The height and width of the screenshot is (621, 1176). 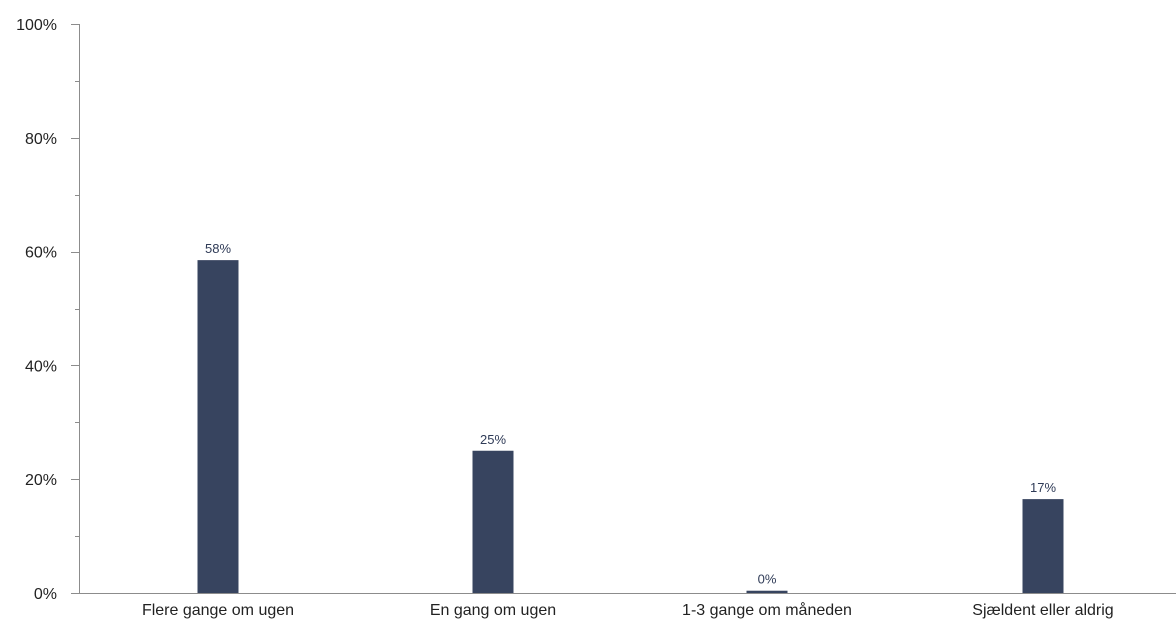 I want to click on y-tick-label: 80%, so click(x=41, y=139).